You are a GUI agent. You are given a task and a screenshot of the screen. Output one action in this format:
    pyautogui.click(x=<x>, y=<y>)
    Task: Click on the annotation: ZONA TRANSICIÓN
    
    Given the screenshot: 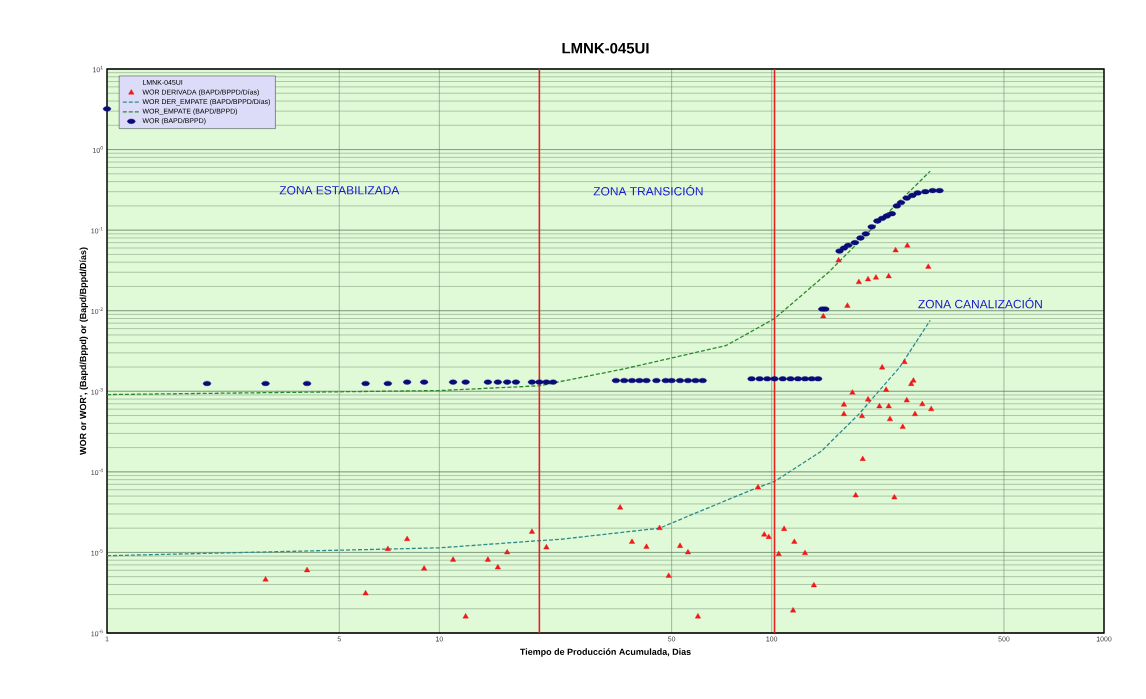 What is the action you would take?
    pyautogui.click(x=648, y=190)
    